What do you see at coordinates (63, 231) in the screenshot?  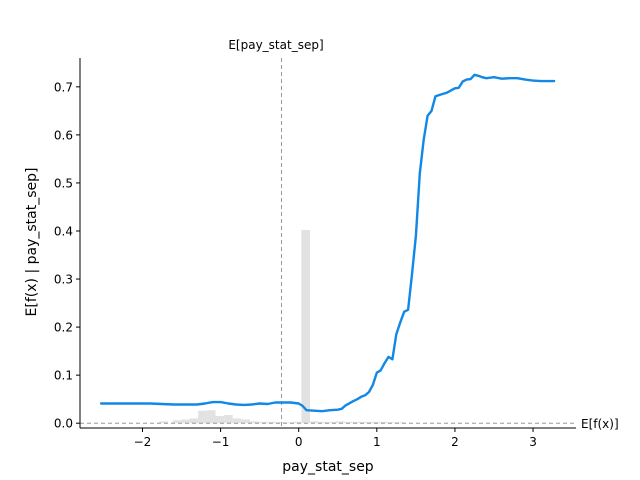 I see `y-tick-label: 0.4` at bounding box center [63, 231].